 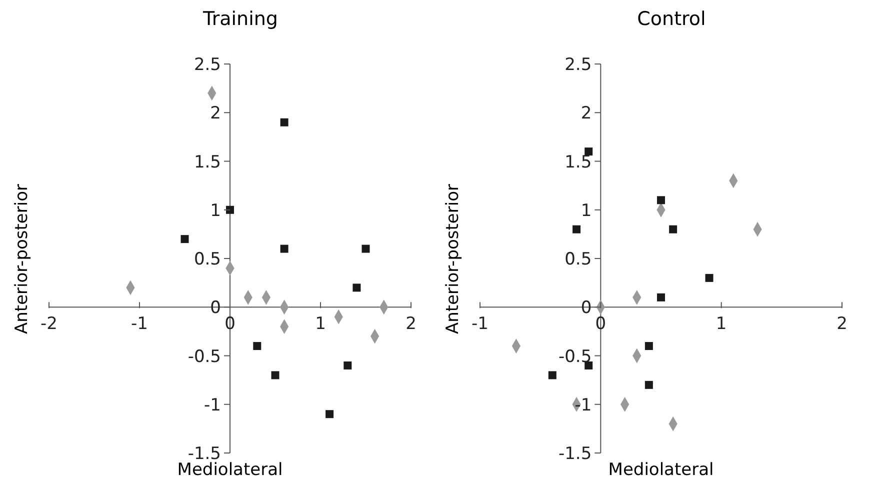 What do you see at coordinates (671, 20) in the screenshot?
I see `chart-title: Control` at bounding box center [671, 20].